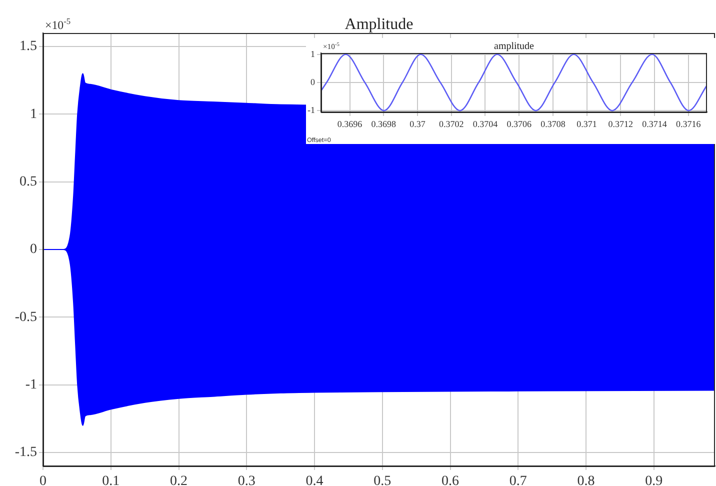  Describe the element at coordinates (586, 480) in the screenshot. I see `x-tick-label: 0.8` at that location.